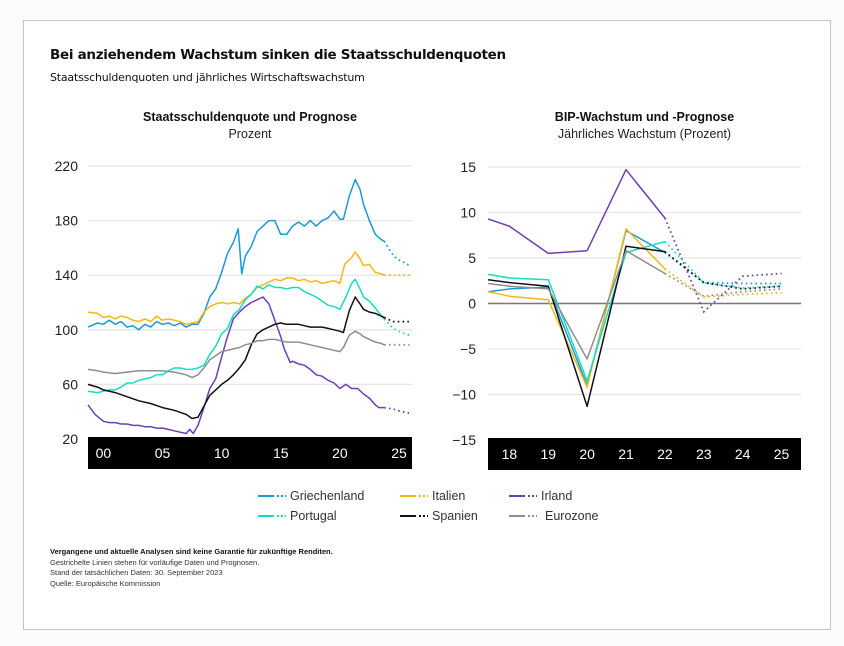  Describe the element at coordinates (313, 516) in the screenshot. I see `legend-label: Portugal` at that location.